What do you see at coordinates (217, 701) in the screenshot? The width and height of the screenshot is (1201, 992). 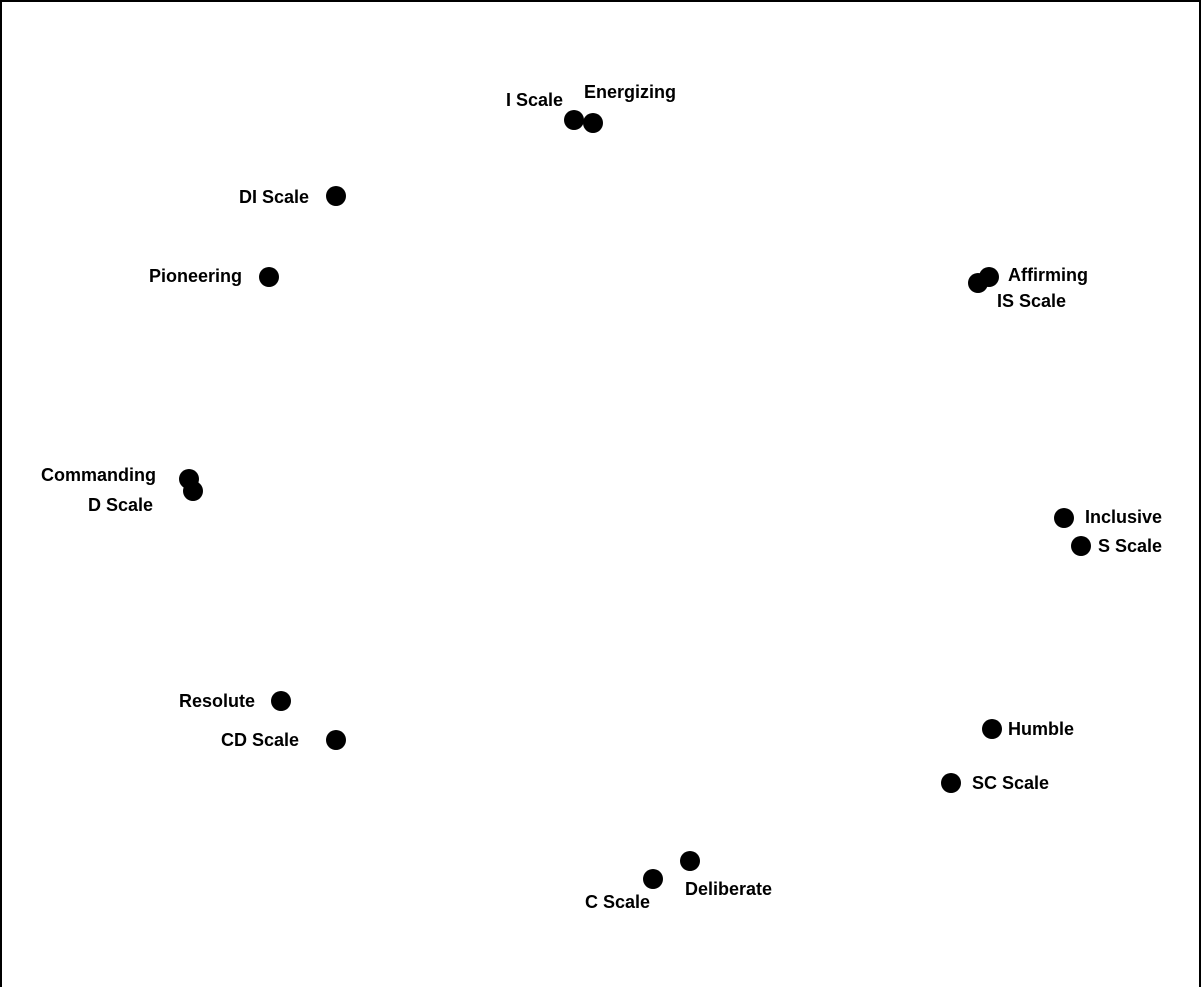 I see `label-resolute: Resolute` at bounding box center [217, 701].